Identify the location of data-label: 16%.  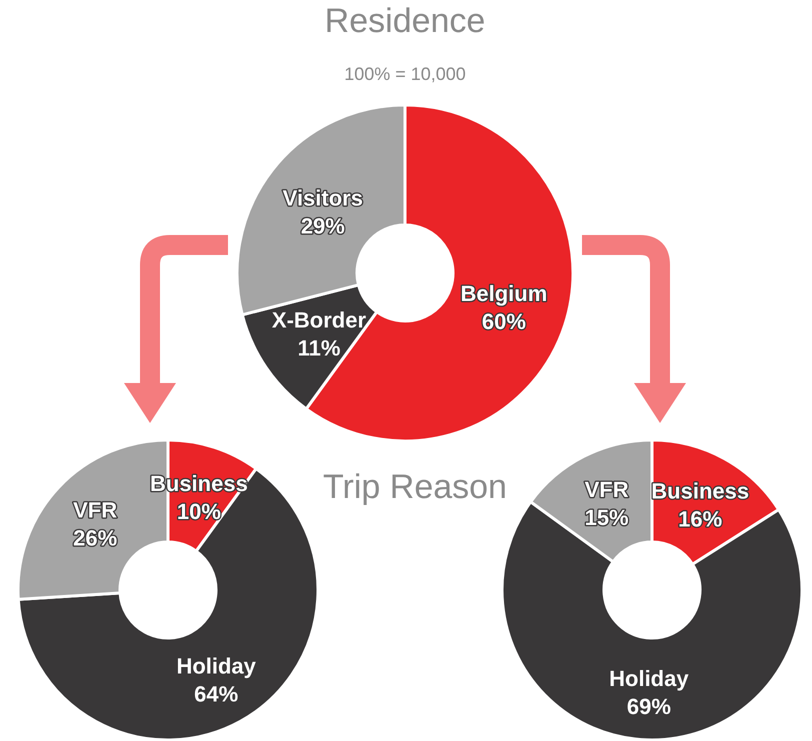
(700, 519).